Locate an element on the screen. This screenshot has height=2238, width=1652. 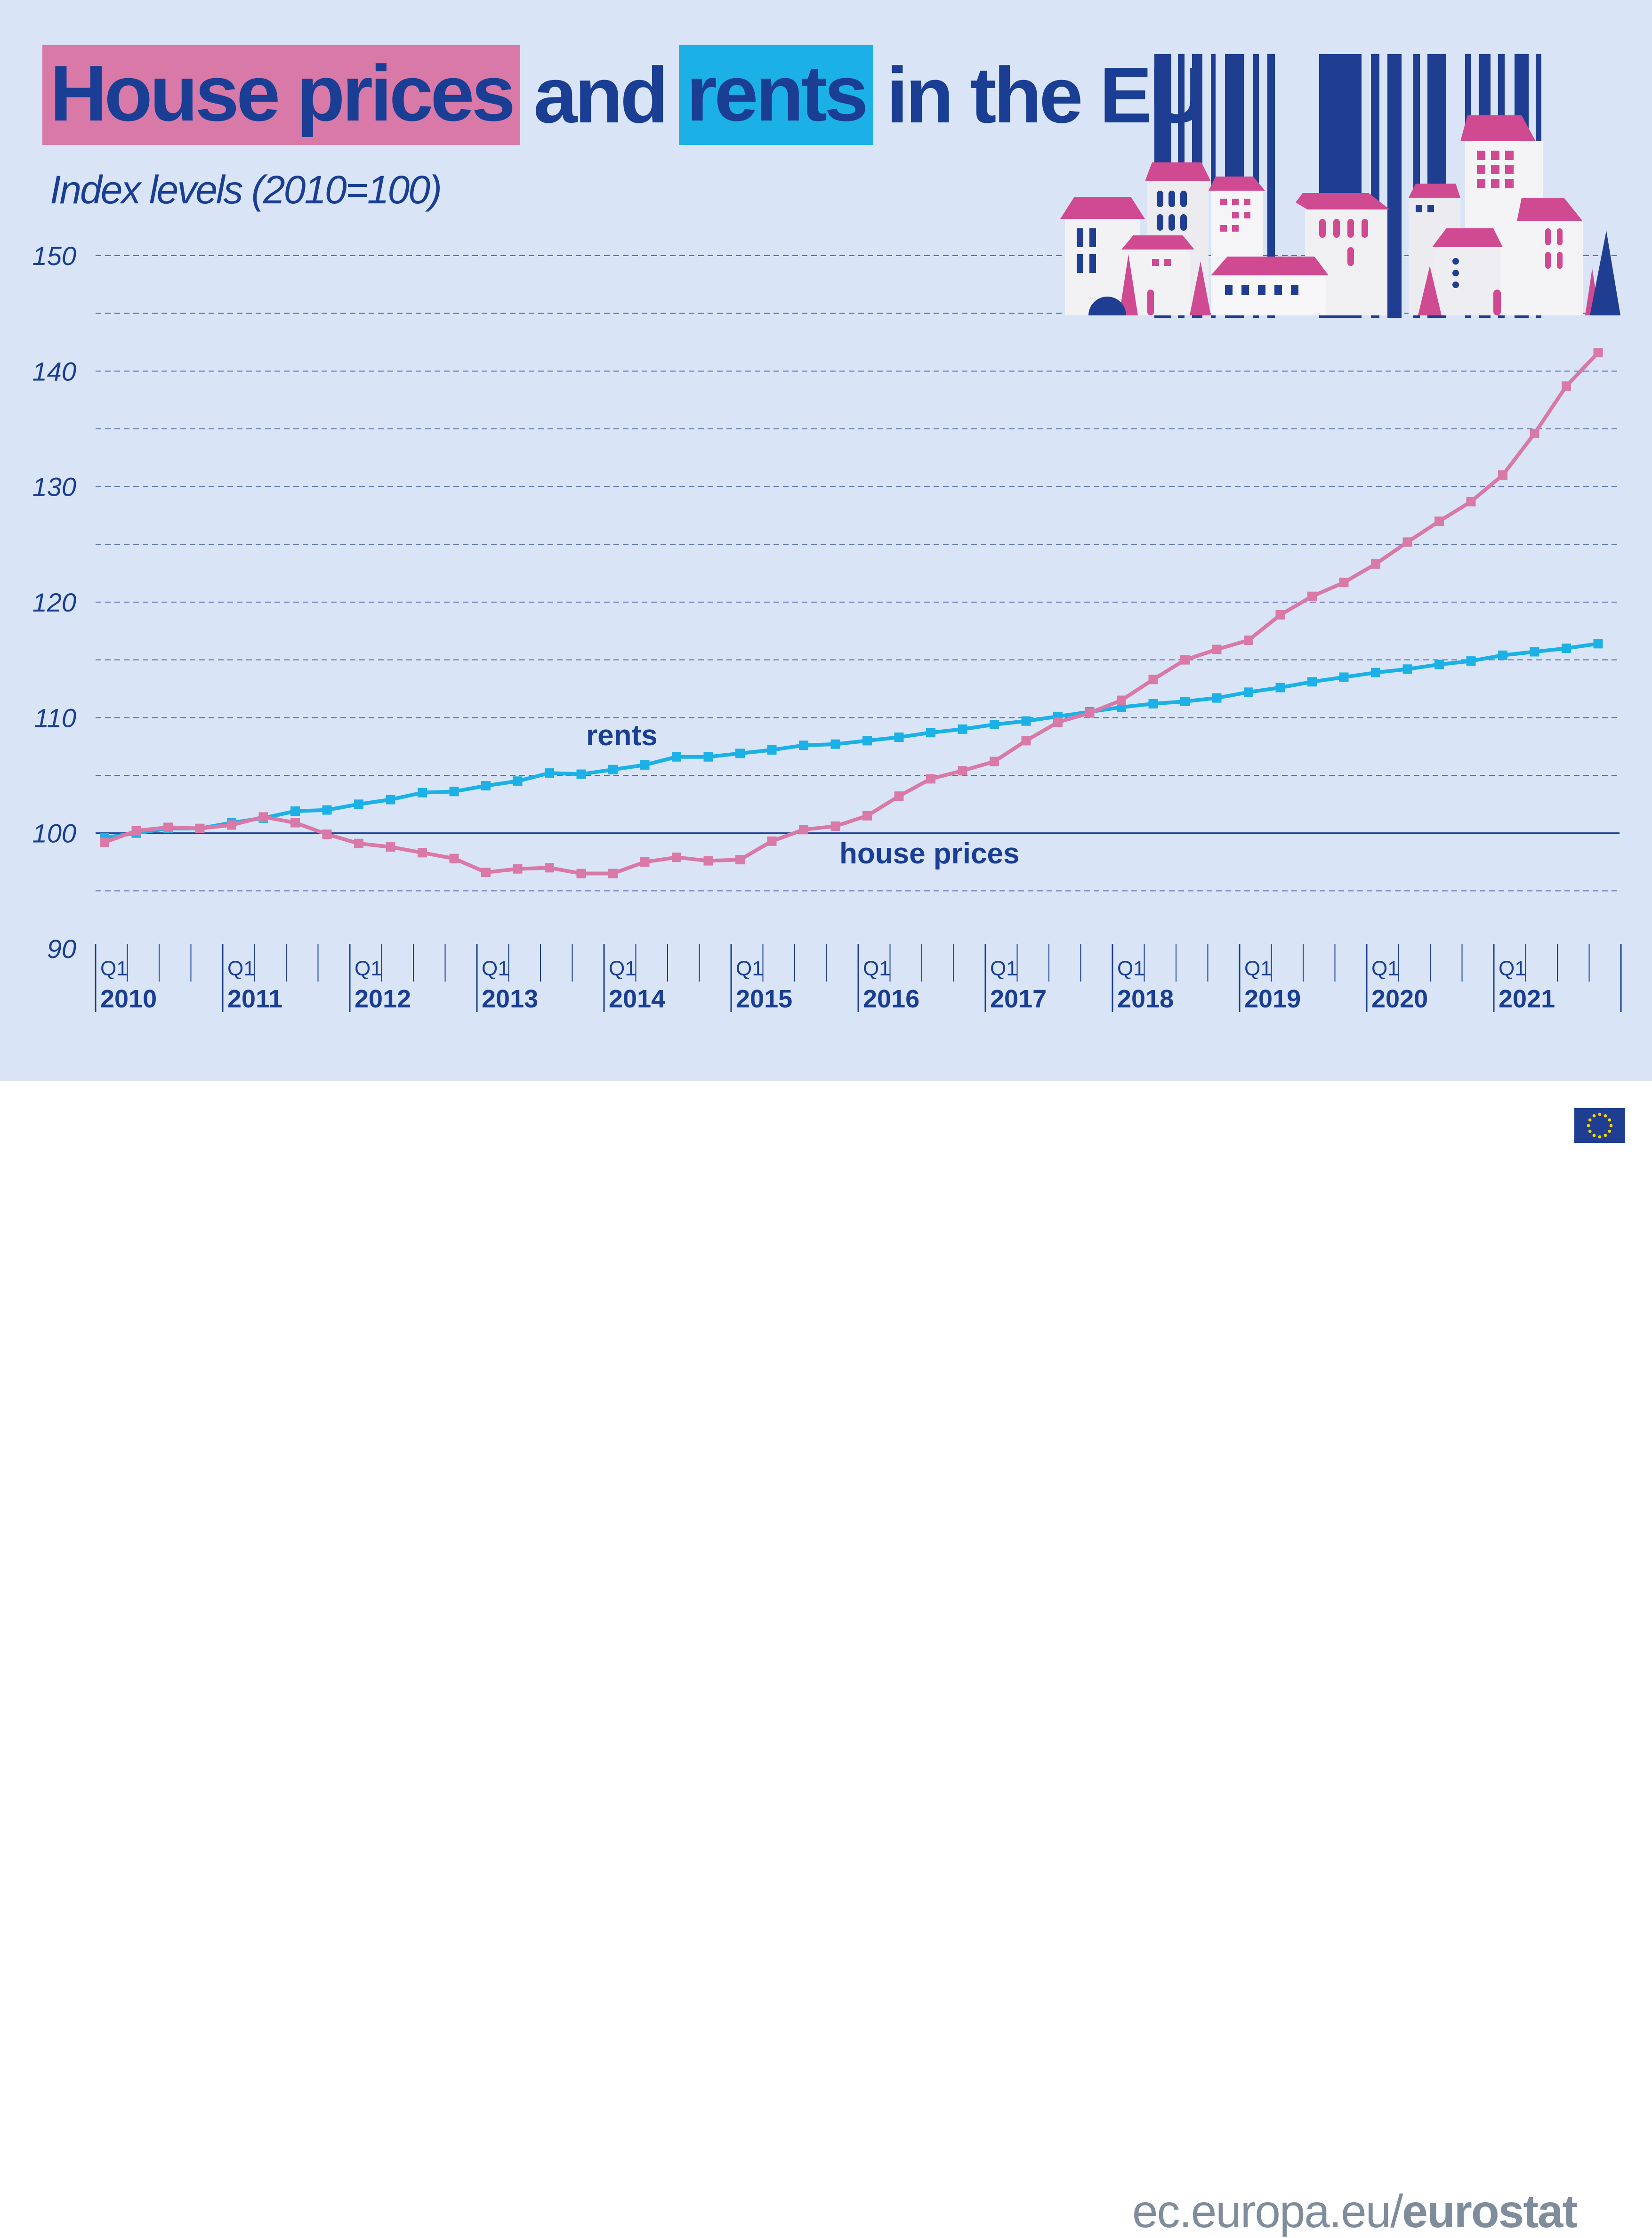
x-year-label: 2016 is located at coordinates (891, 999).